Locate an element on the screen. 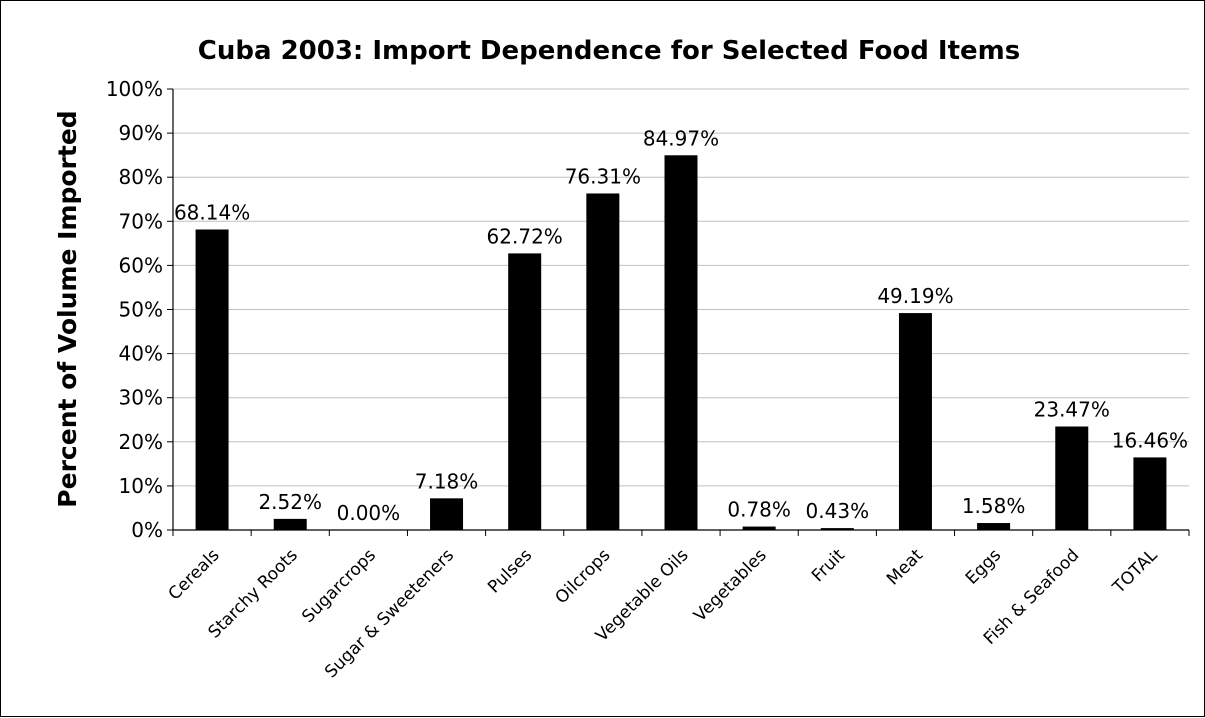 Image resolution: width=1205 pixels, height=718 pixels. data-label: 84.97% is located at coordinates (681, 138).